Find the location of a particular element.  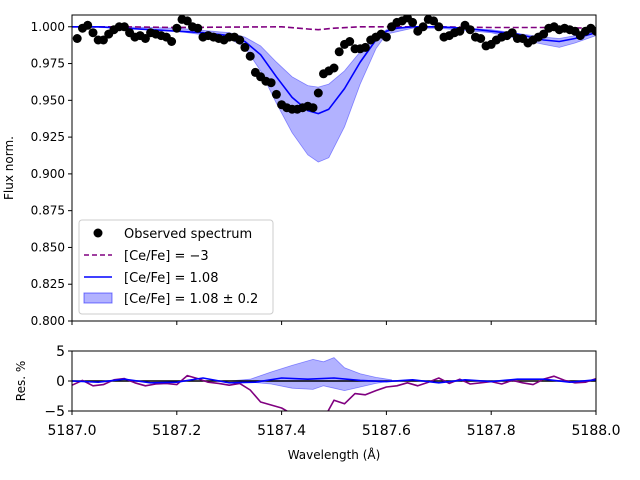

legend-marker-observed is located at coordinates (98, 233).